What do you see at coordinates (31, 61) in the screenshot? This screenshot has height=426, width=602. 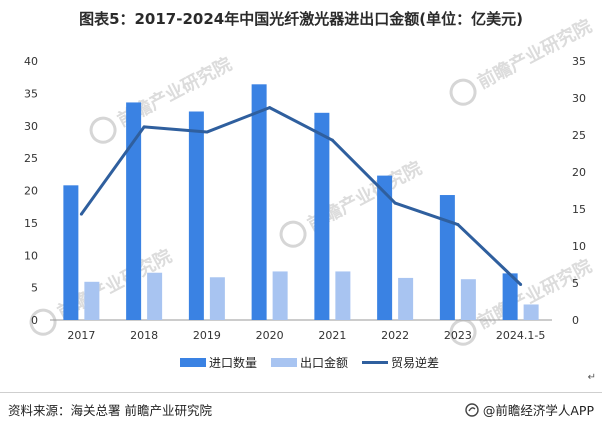 I see `y-left-tick-label: 40` at bounding box center [31, 61].